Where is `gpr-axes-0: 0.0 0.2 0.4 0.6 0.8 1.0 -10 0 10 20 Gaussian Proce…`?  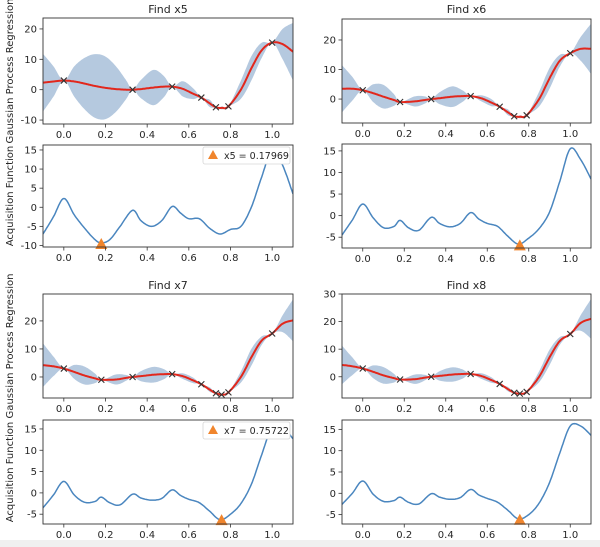 gpr-axes-0: 0.0 0.2 0.4 0.6 0.8 1.0 -10 0 10 20 Gaussian Proce… is located at coordinates (149, 71).